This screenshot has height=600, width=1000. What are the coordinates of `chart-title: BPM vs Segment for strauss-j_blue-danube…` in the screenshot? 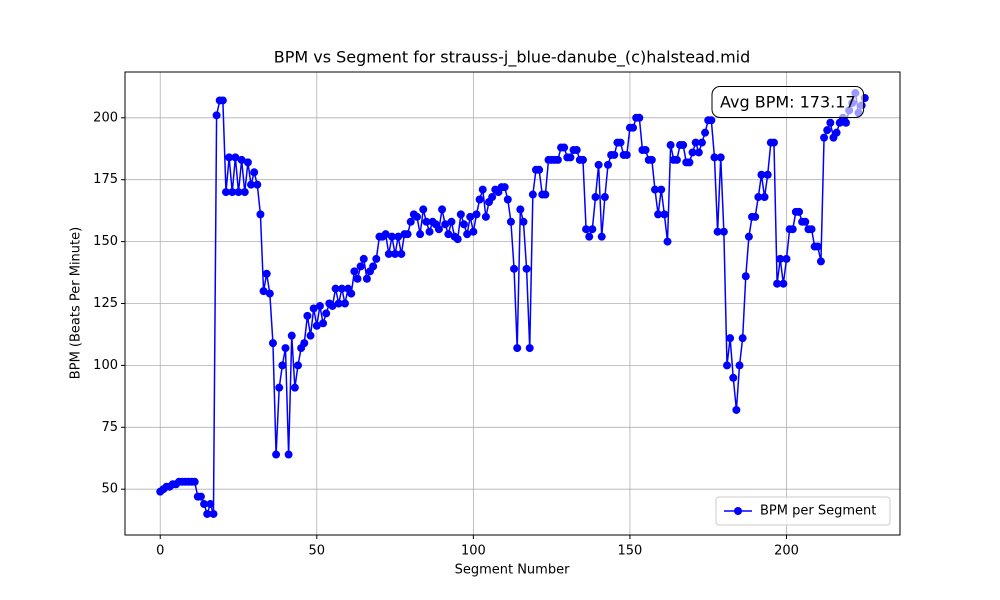 It's located at (512, 58).